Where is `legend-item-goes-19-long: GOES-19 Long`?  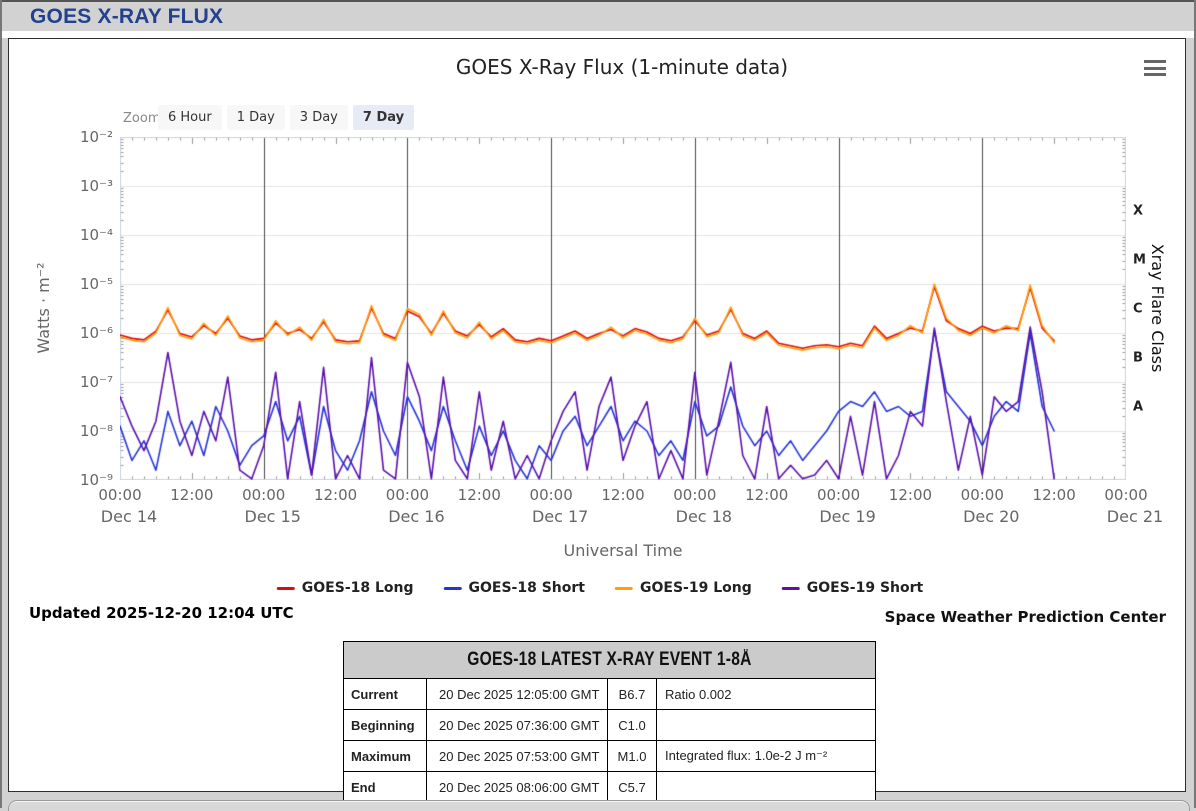 legend-item-goes-19-long: GOES-19 Long is located at coordinates (683, 588).